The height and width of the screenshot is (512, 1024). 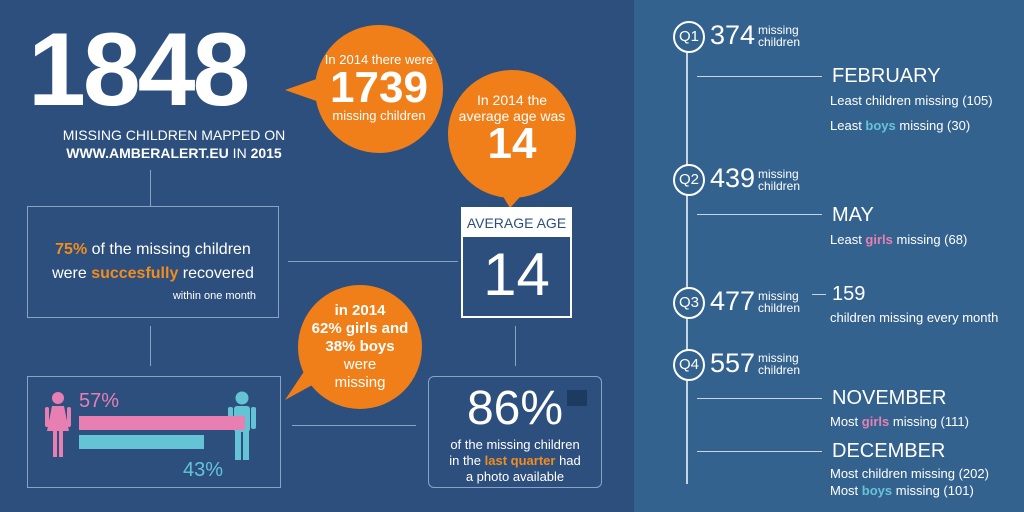 What do you see at coordinates (759, 76) in the screenshot?
I see `february-connector` at bounding box center [759, 76].